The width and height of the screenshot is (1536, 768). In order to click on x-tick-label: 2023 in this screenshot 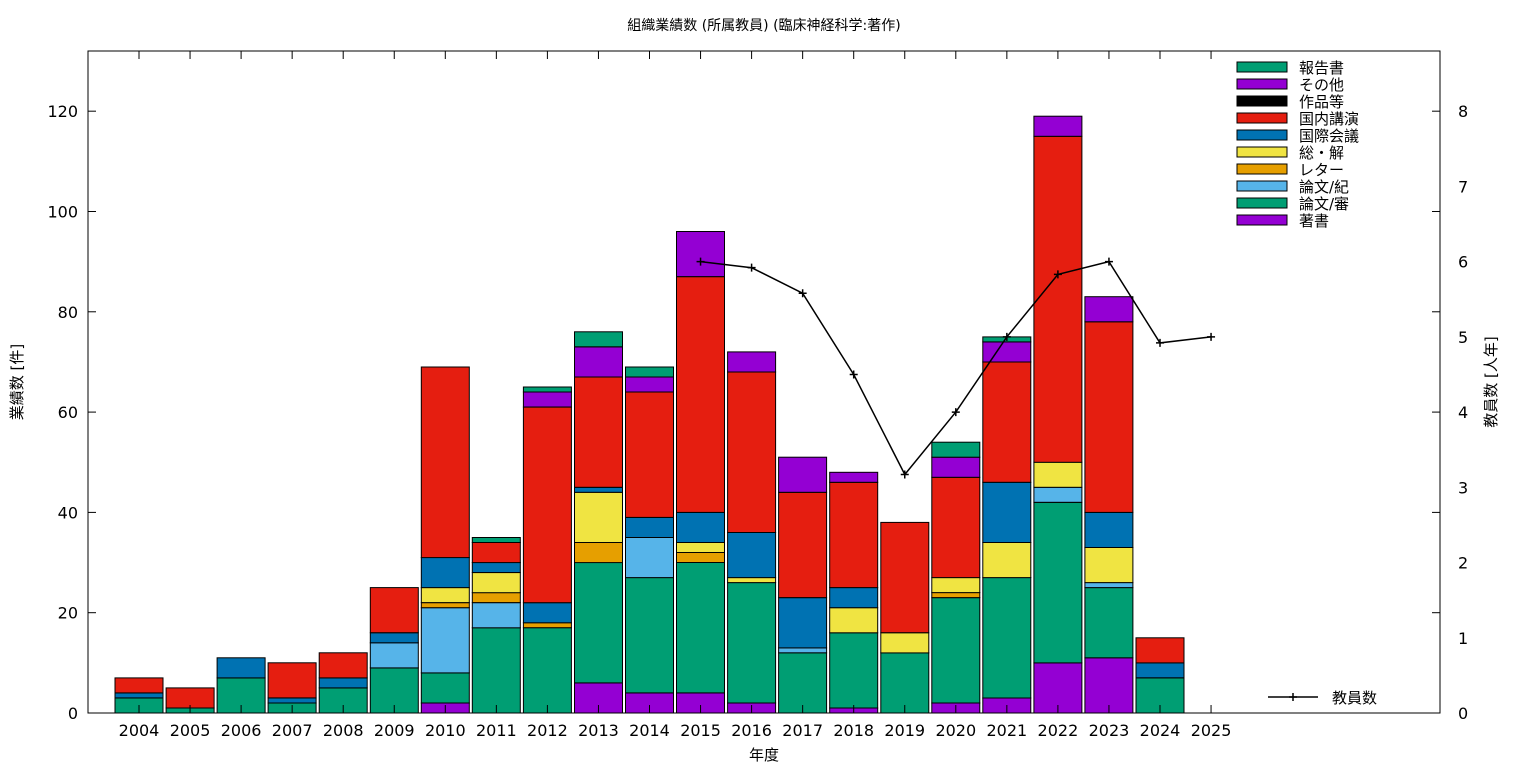, I will do `click(1109, 730)`.